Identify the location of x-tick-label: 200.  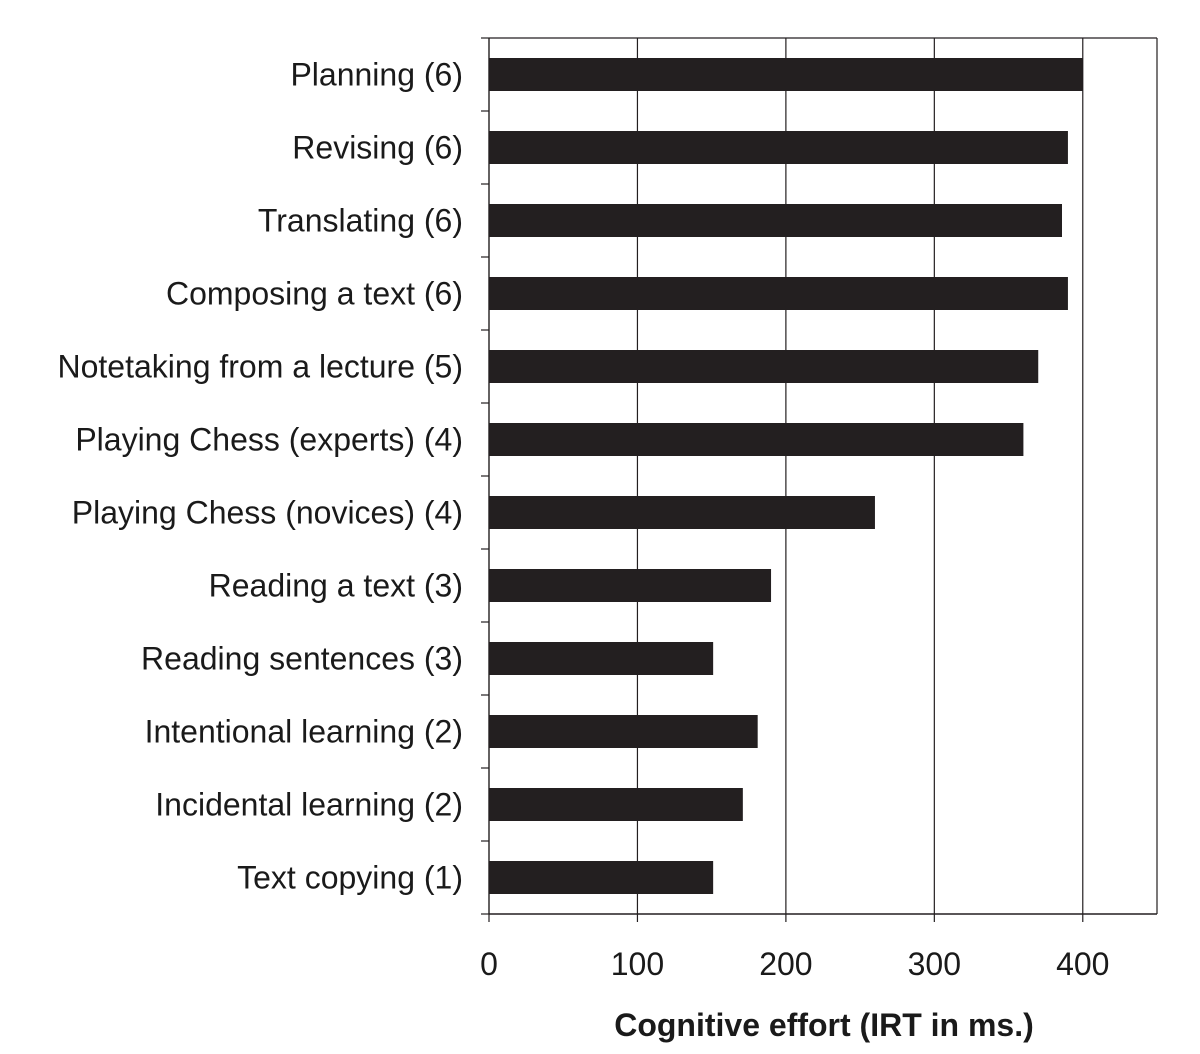
(785, 964).